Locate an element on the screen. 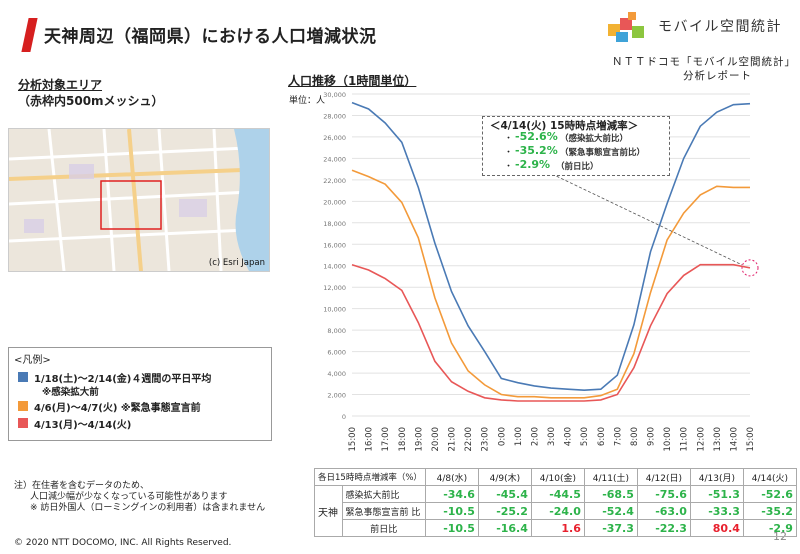 The width and height of the screenshot is (800, 554). table-row-label: 緊急事態宣言前 比 is located at coordinates (383, 511).